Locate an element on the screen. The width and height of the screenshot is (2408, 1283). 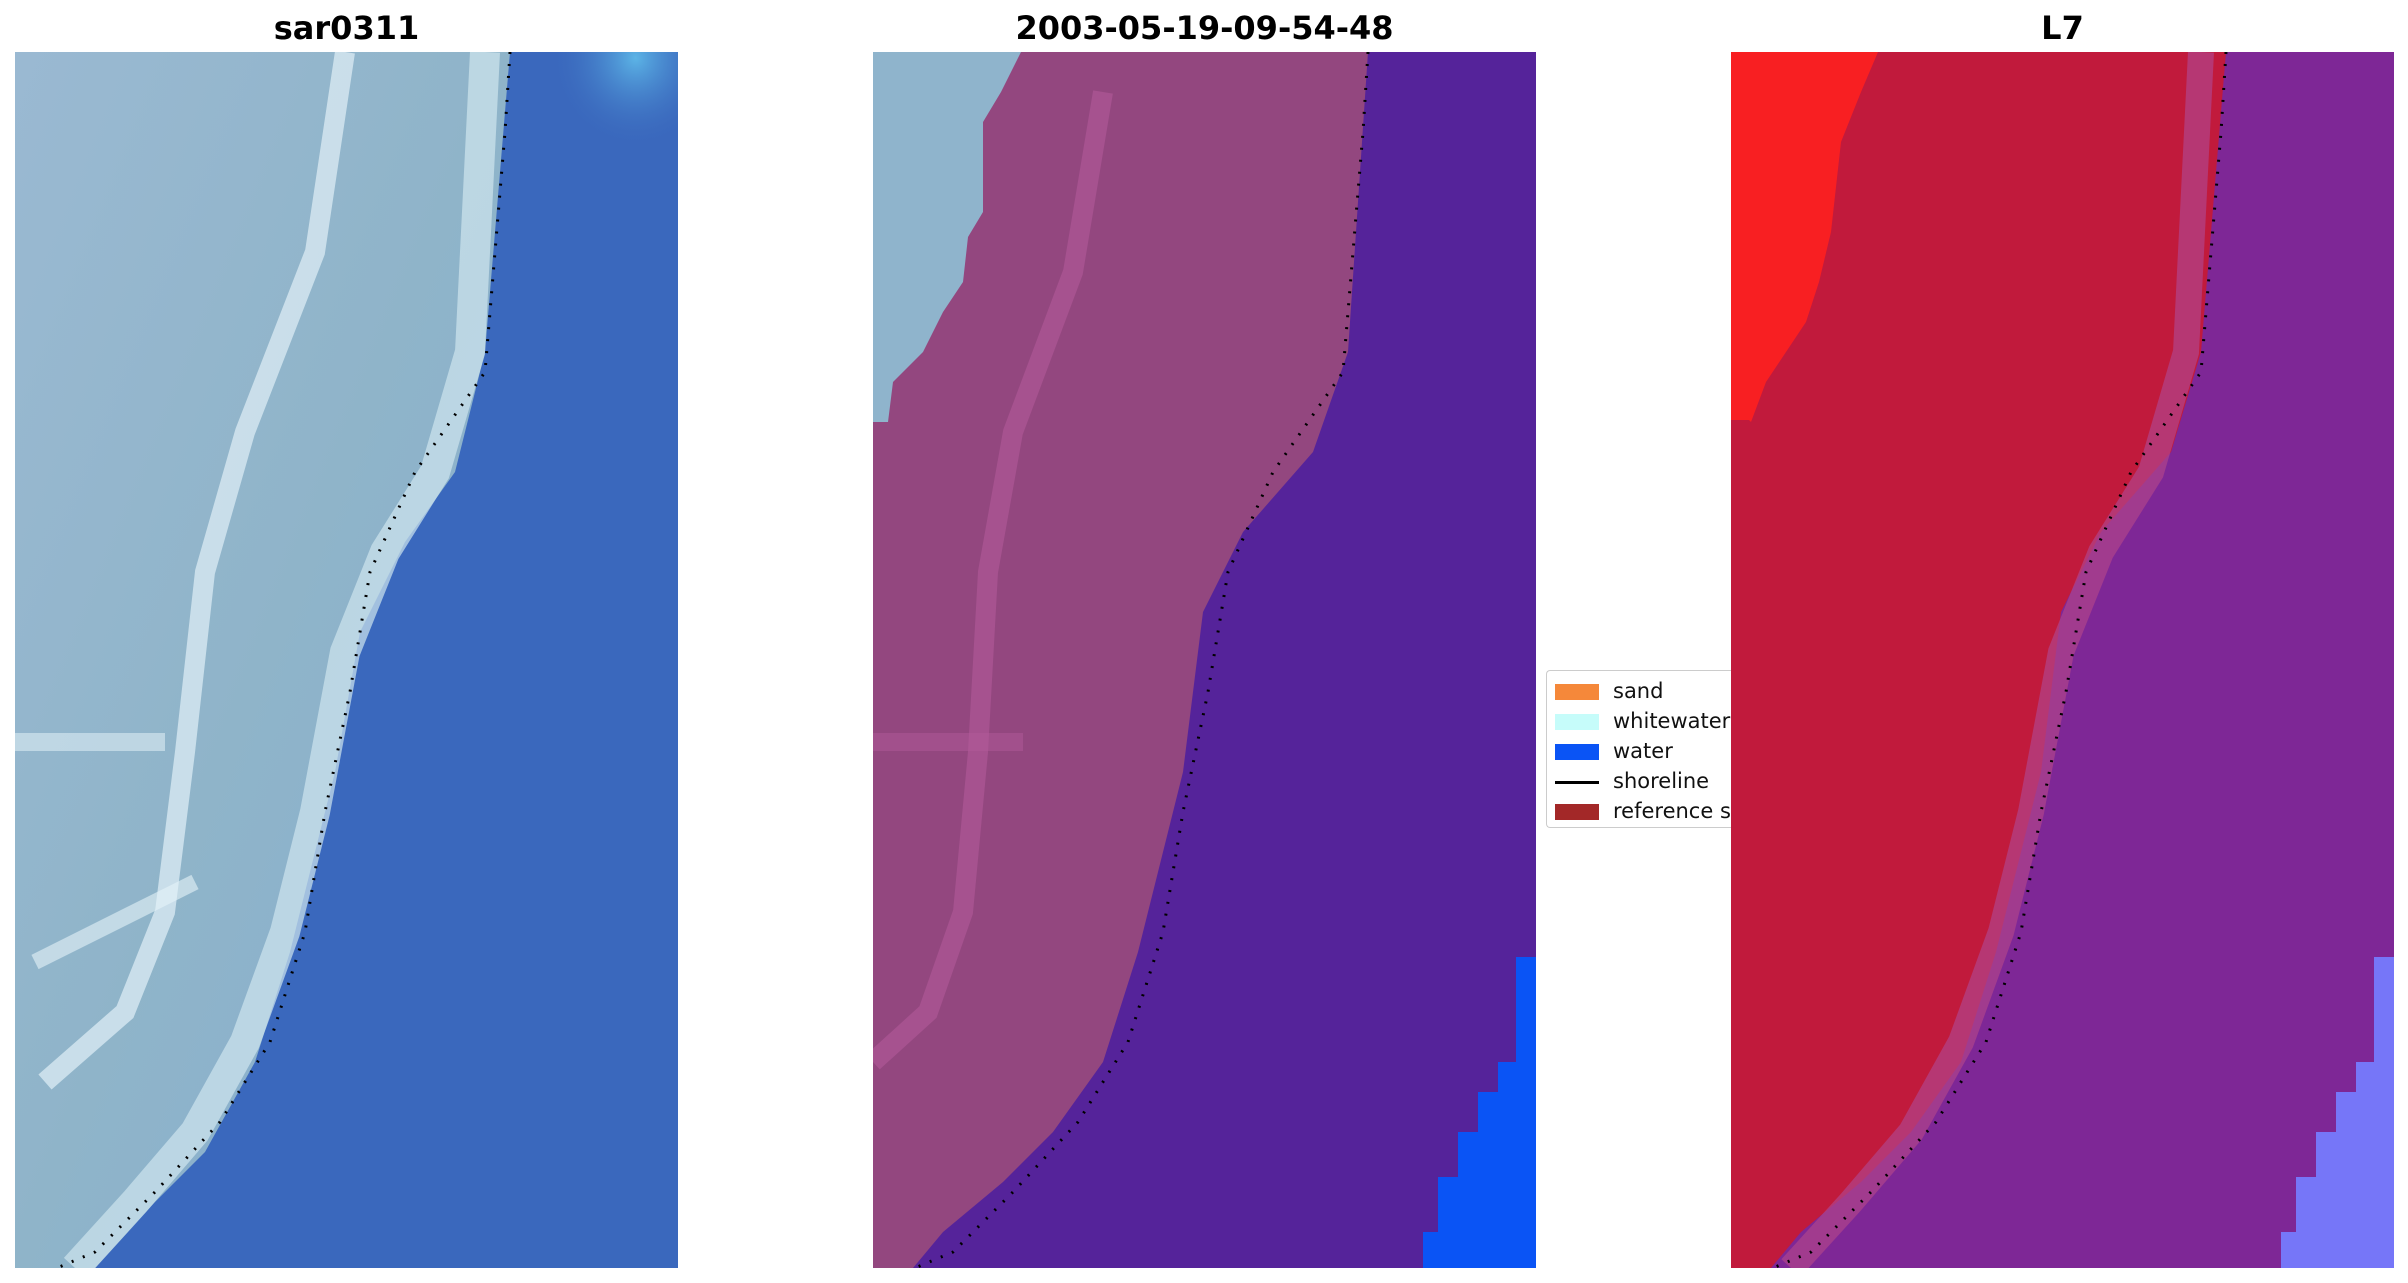
class-unclassified-land is located at coordinates (947, 237).